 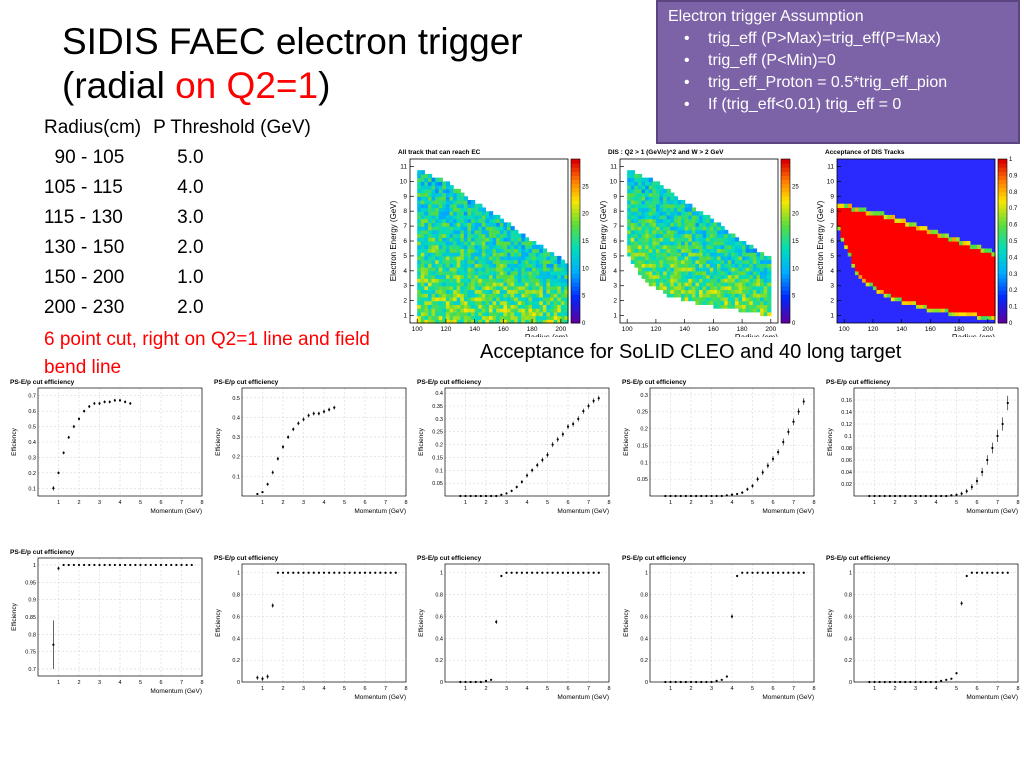 I want to click on colorbar-label: 1, so click(x=1011, y=160).